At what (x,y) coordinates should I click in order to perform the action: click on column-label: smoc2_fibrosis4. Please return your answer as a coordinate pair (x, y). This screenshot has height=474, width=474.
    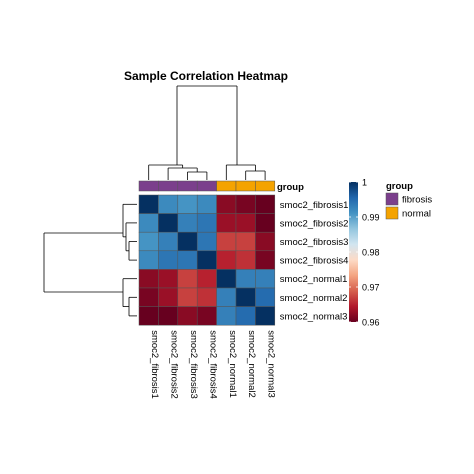
    Looking at the image, I should click on (212, 364).